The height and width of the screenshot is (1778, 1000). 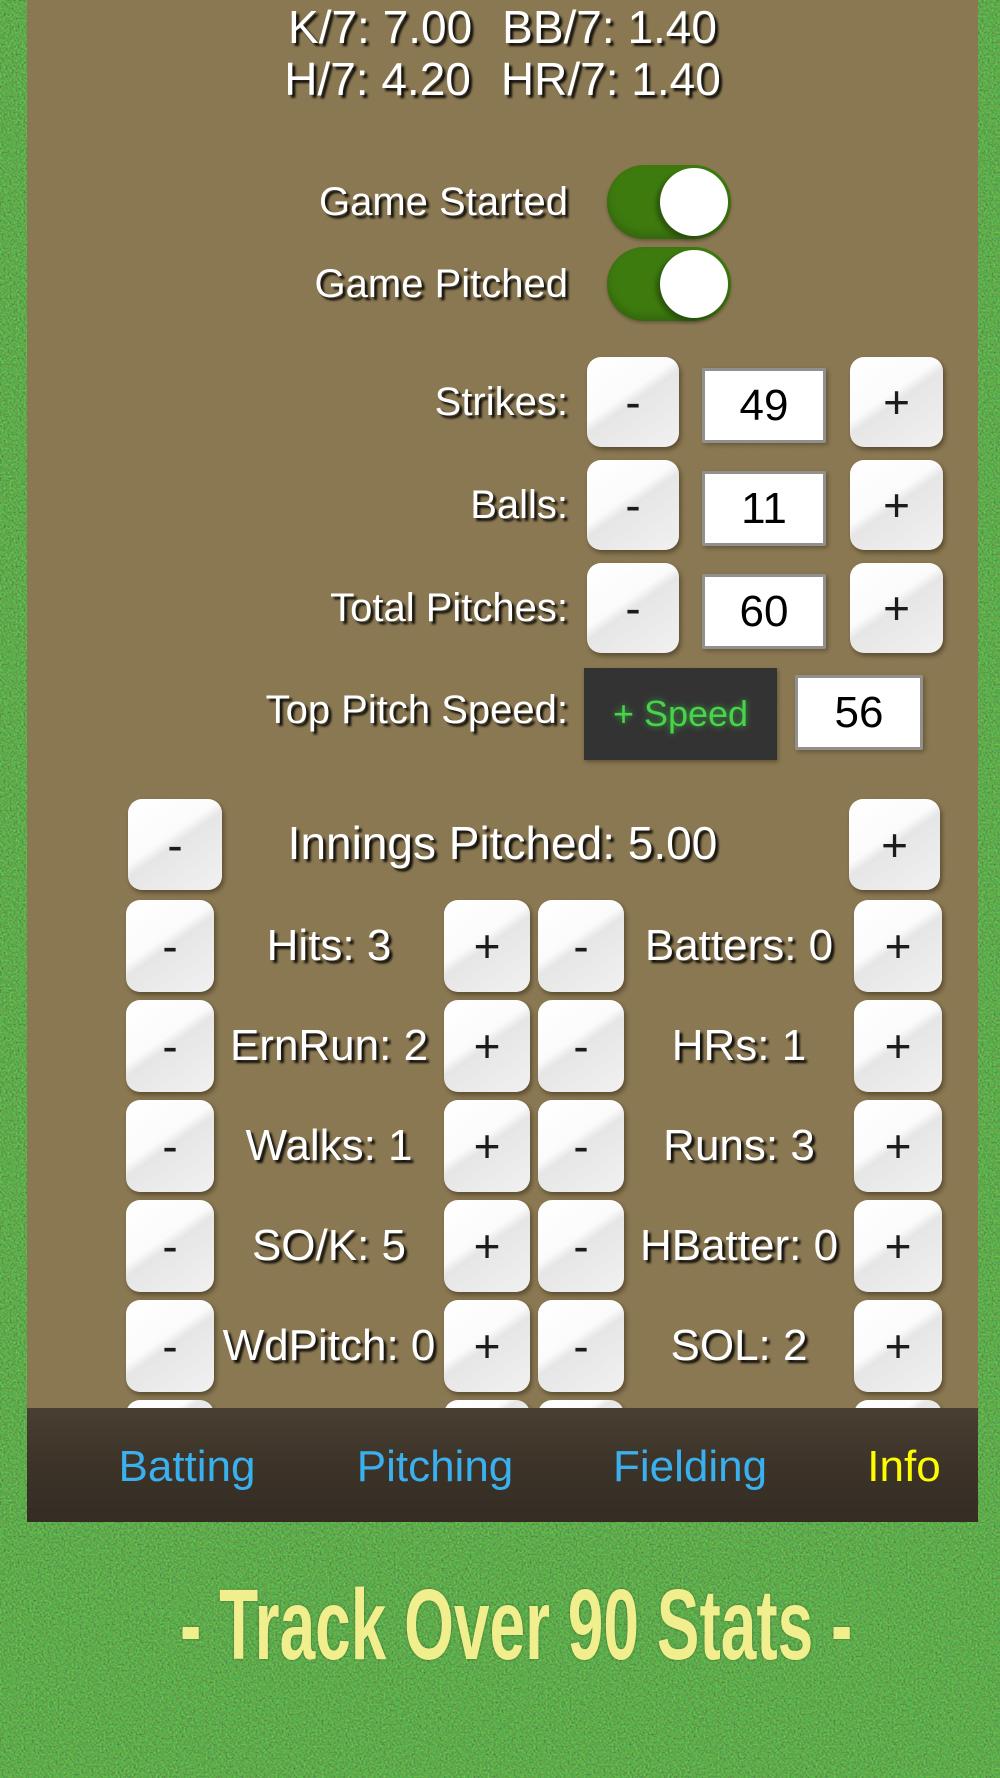 I want to click on game-started-label: Game Started, so click(x=443, y=202).